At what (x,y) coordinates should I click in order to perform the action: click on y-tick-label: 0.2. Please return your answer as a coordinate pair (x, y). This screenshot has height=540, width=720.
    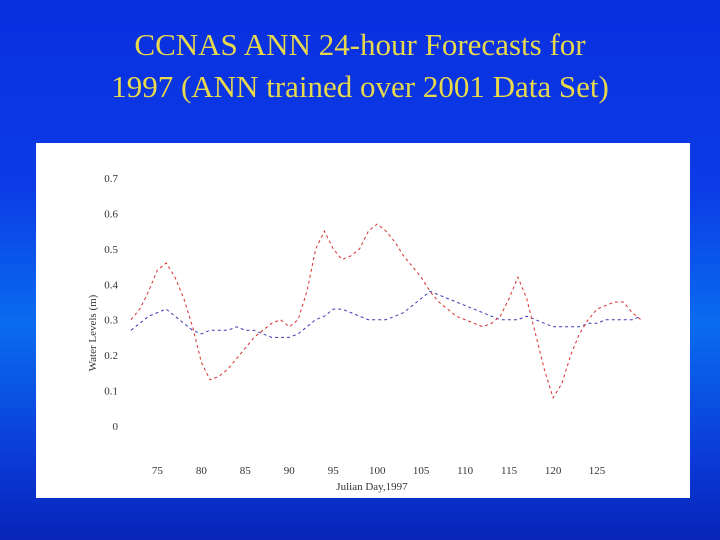
    Looking at the image, I should click on (111, 356).